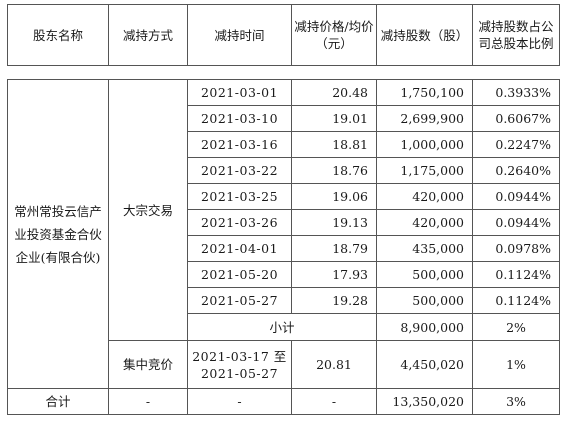 This screenshot has width=561, height=436. What do you see at coordinates (148, 401) in the screenshot?
I see `total-method: -` at bounding box center [148, 401].